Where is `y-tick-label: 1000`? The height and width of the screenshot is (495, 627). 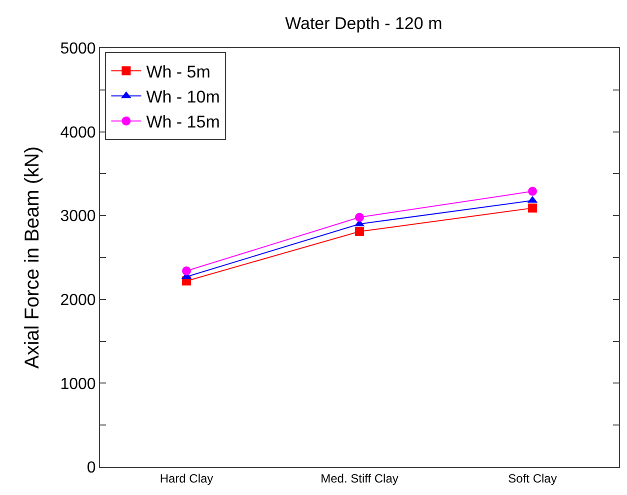
y-tick-label: 1000 is located at coordinates (78, 384).